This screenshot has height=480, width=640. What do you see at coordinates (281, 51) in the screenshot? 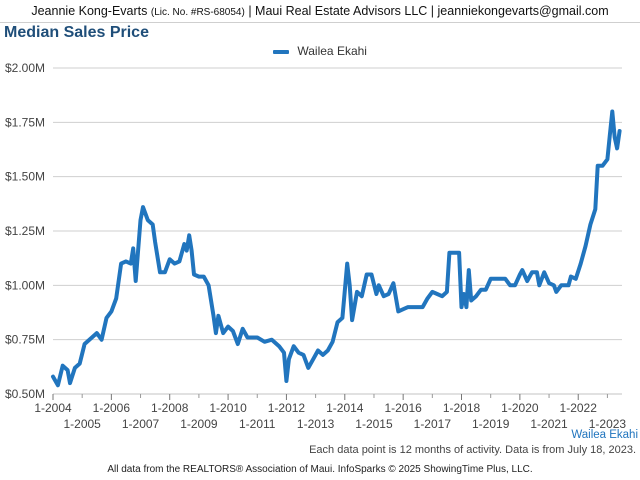
I see `legend-swatch-icon` at bounding box center [281, 51].